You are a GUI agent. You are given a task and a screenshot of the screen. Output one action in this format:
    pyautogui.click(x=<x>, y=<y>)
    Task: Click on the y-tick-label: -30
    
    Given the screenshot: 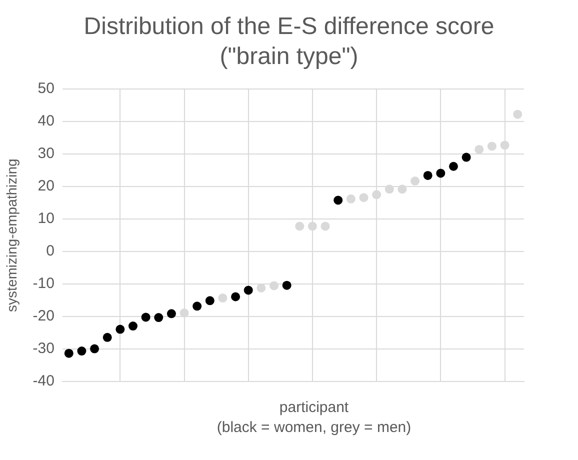 What is the action you would take?
    pyautogui.click(x=43, y=349)
    